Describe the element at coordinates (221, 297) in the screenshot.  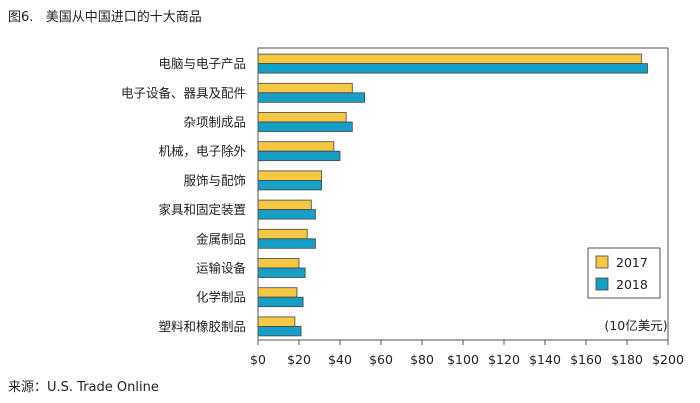
I see `category-label: 化学制品` at that location.